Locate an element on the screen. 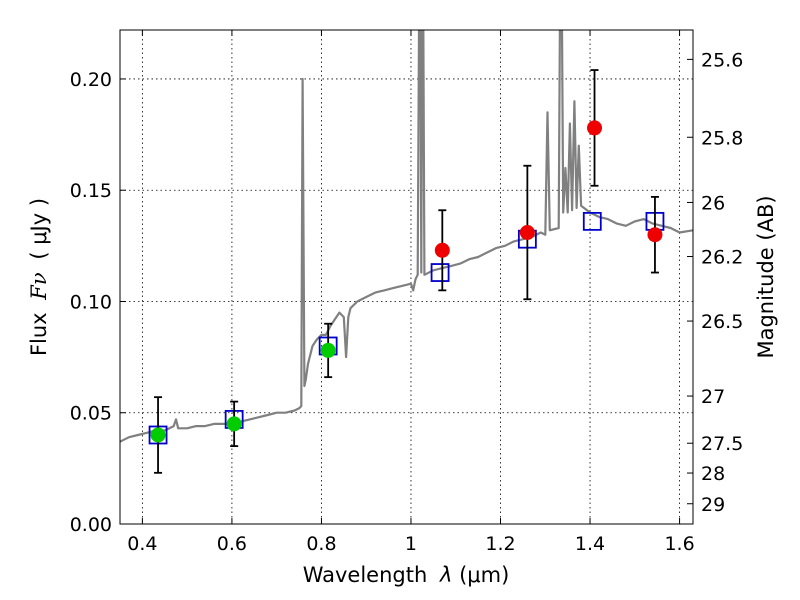 This screenshot has width=800, height=600. y2-tick-label: 27.5 is located at coordinates (722, 444).